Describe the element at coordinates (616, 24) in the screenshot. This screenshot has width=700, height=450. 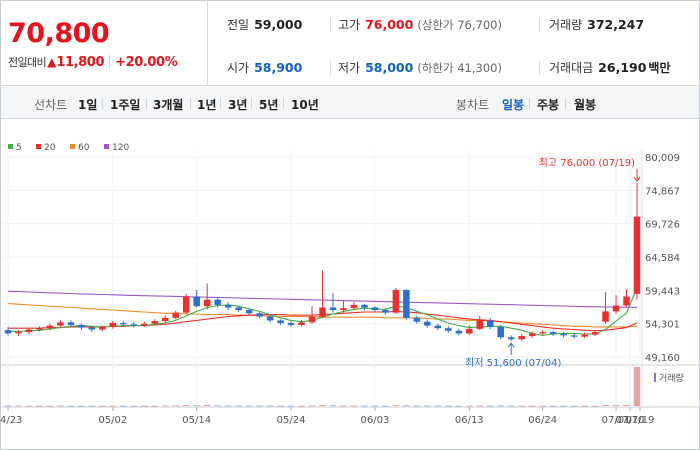
I see `volume-value: 372,247` at that location.